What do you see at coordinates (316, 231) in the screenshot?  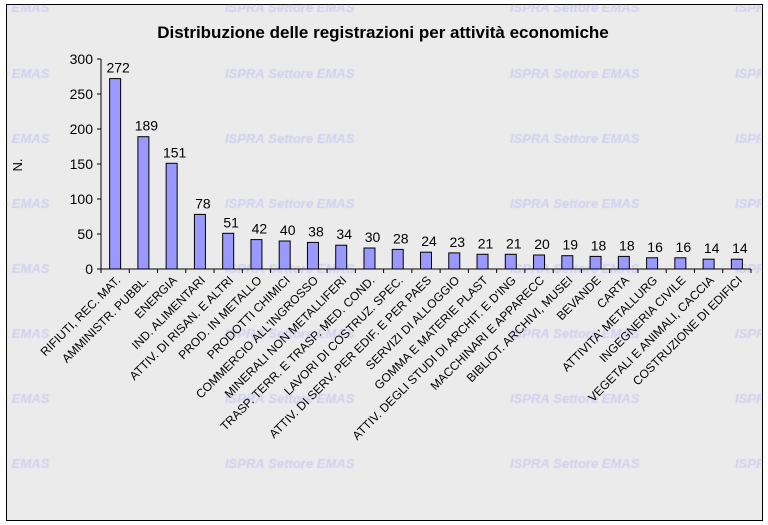 I see `data-label: 38` at bounding box center [316, 231].